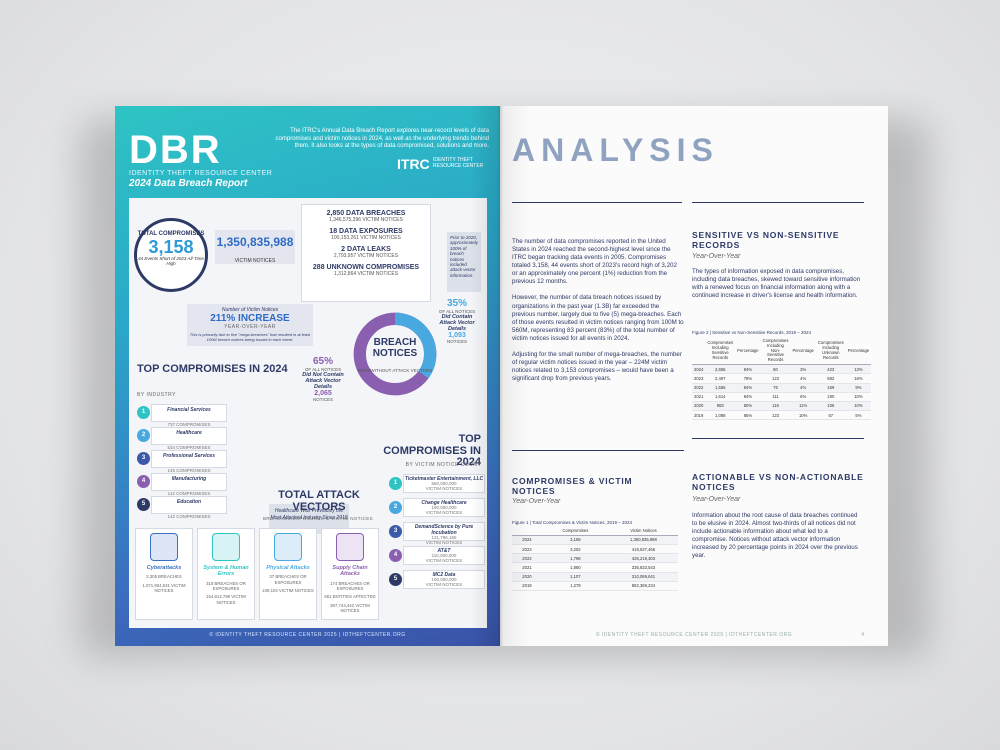 The height and width of the screenshot is (750, 1000). Describe the element at coordinates (766, 240) in the screenshot. I see `sensitive-heading: SENSITIVE VS NON-SENSITIVE RECORDS` at that location.